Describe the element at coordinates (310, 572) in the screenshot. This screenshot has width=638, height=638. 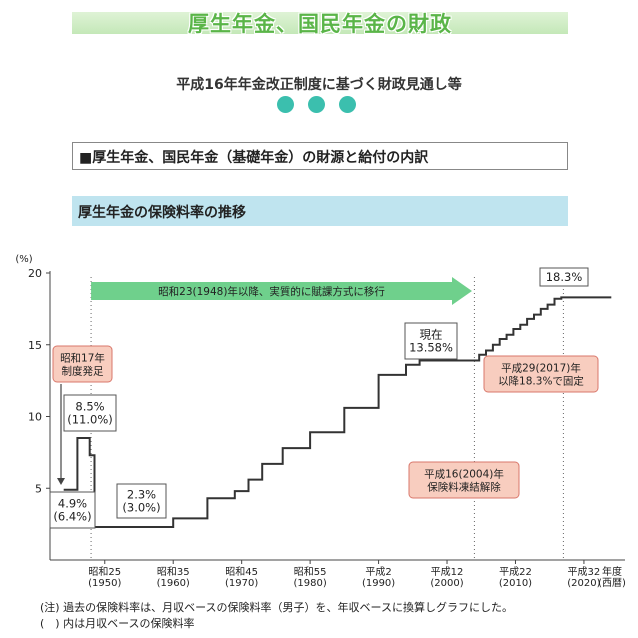
I see `x-tick-label-1980: 昭和55` at that location.